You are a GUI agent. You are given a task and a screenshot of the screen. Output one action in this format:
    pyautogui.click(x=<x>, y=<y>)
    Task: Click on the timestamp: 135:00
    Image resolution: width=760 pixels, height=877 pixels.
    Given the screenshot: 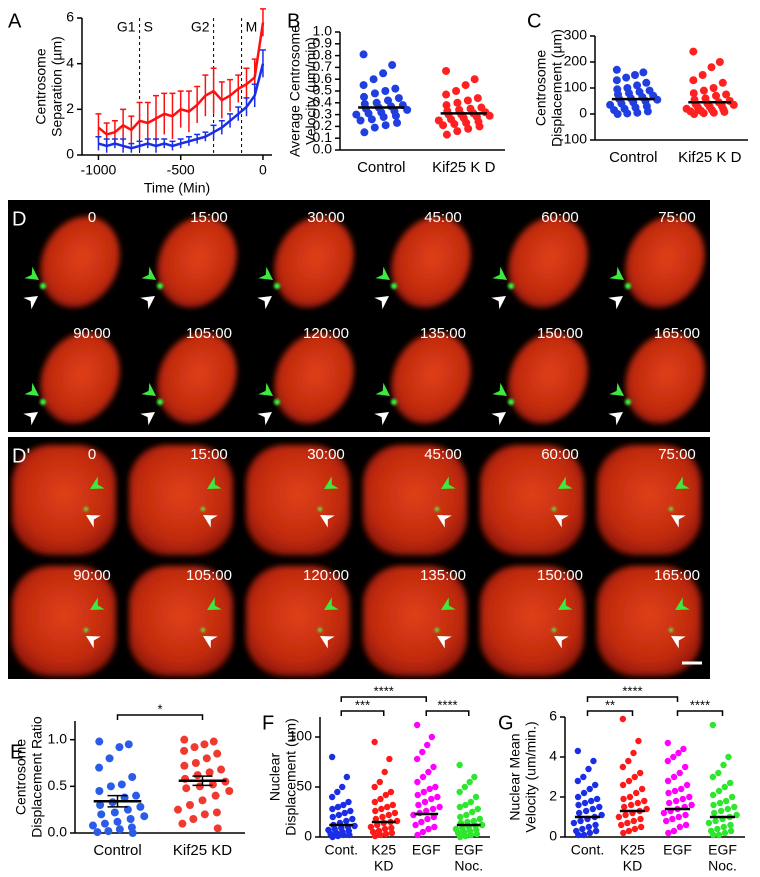 What is the action you would take?
    pyautogui.click(x=443, y=333)
    